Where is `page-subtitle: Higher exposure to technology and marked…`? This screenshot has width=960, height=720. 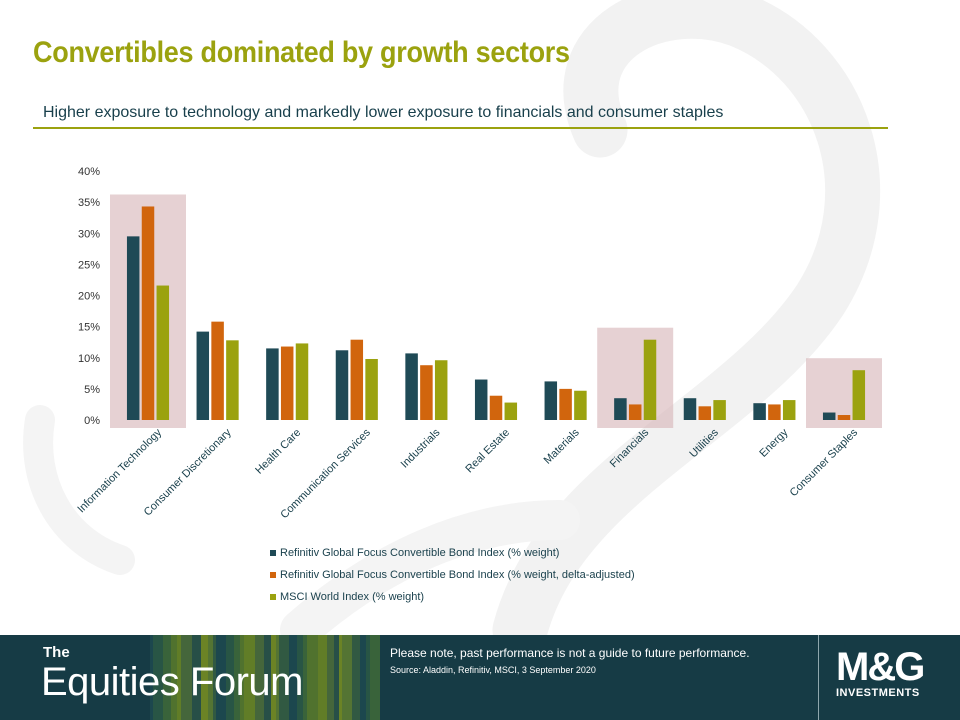 page-subtitle: Higher exposure to technology and marked… is located at coordinates (383, 112).